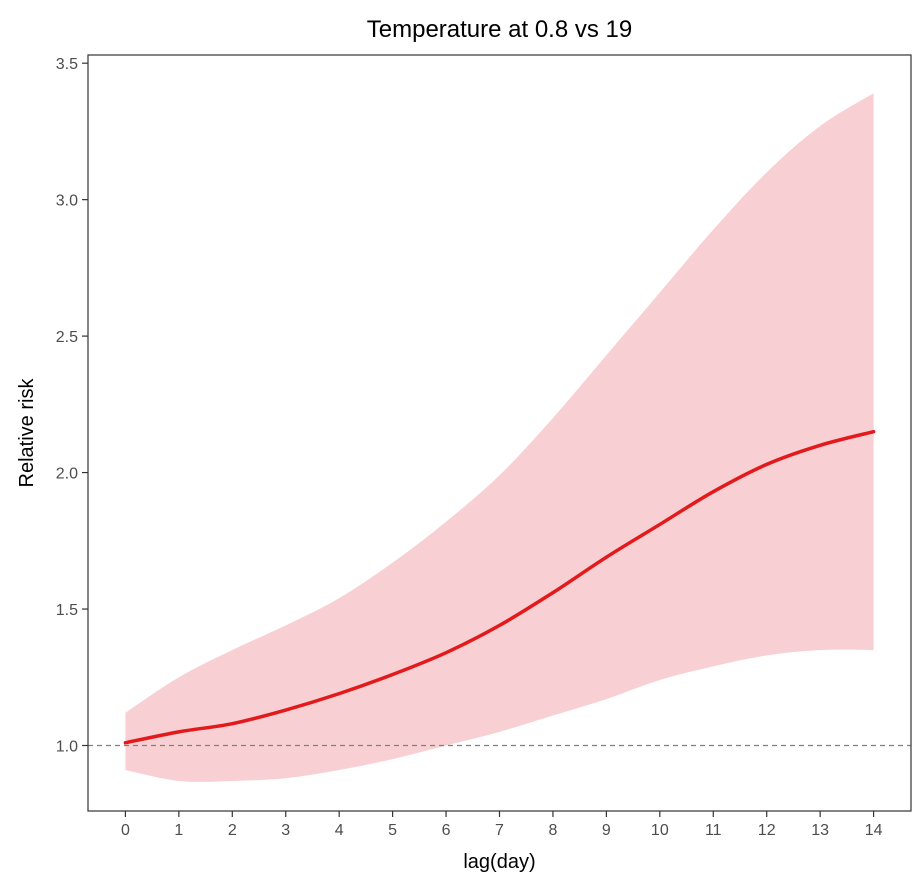 Image resolution: width=921 pixels, height=889 pixels. What do you see at coordinates (713, 830) in the screenshot?
I see `x-tick-label: 11` at bounding box center [713, 830].